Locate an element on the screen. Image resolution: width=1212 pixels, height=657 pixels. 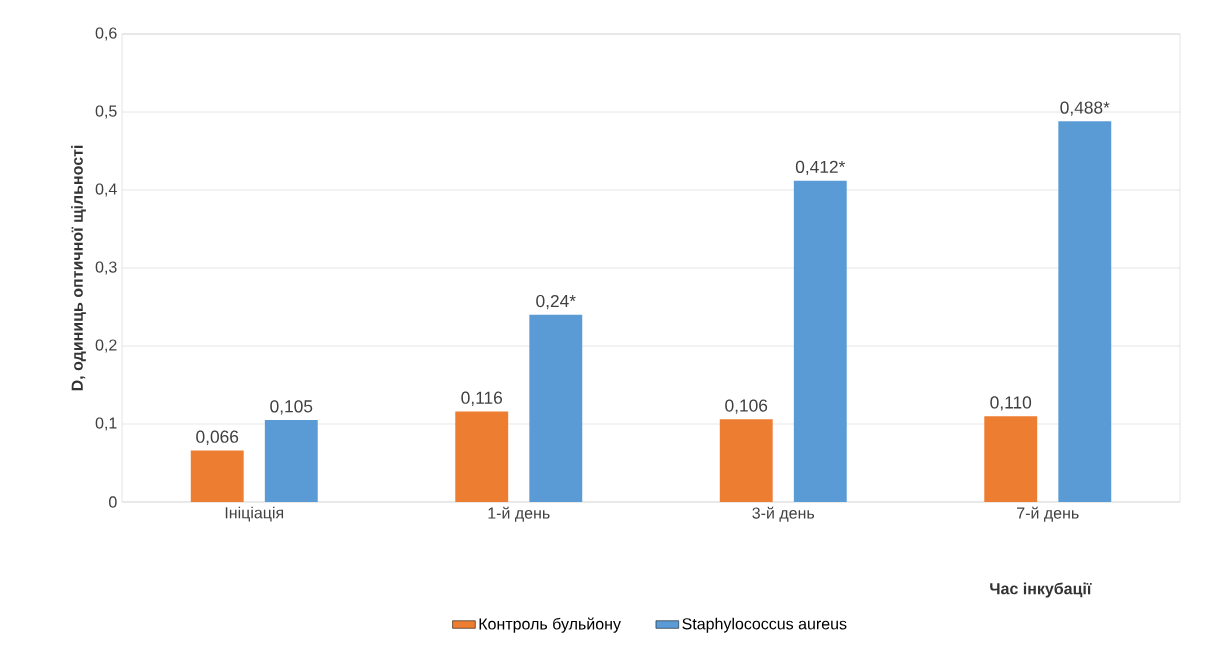
y-tick-label: 0 is located at coordinates (113, 502).